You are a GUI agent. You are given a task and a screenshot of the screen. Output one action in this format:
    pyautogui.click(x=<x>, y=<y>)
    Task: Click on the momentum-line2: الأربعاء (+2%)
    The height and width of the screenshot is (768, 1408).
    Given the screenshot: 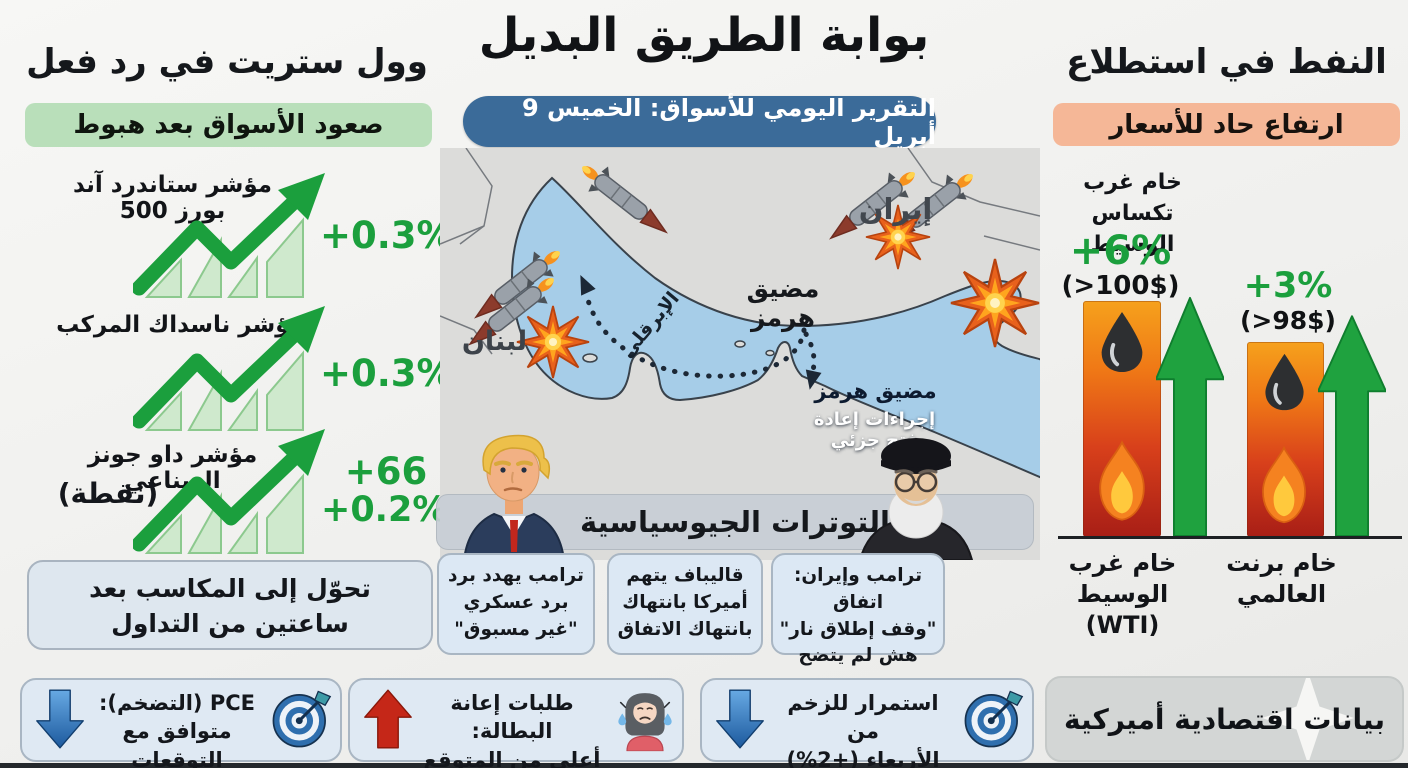 What is the action you would take?
    pyautogui.click(x=863, y=757)
    